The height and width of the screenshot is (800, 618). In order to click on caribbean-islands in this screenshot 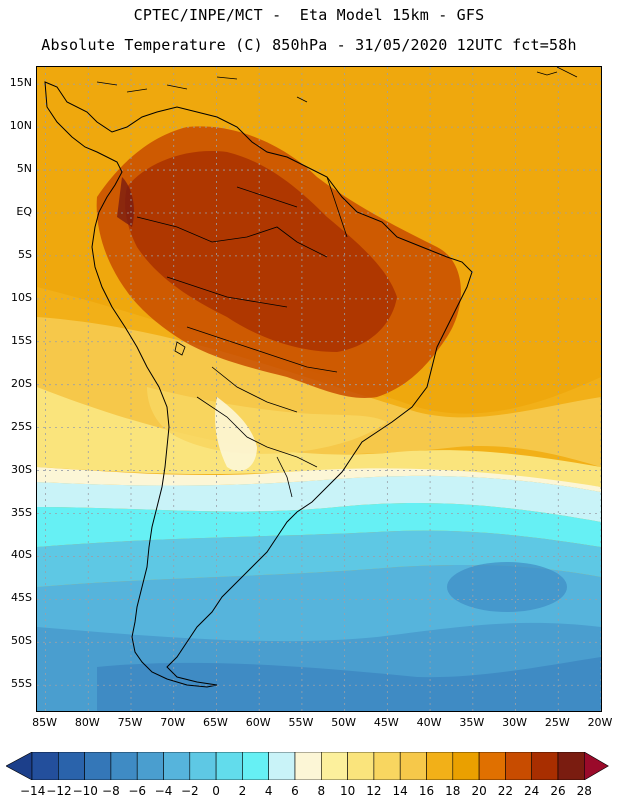, I will do `click(337, 85)`.